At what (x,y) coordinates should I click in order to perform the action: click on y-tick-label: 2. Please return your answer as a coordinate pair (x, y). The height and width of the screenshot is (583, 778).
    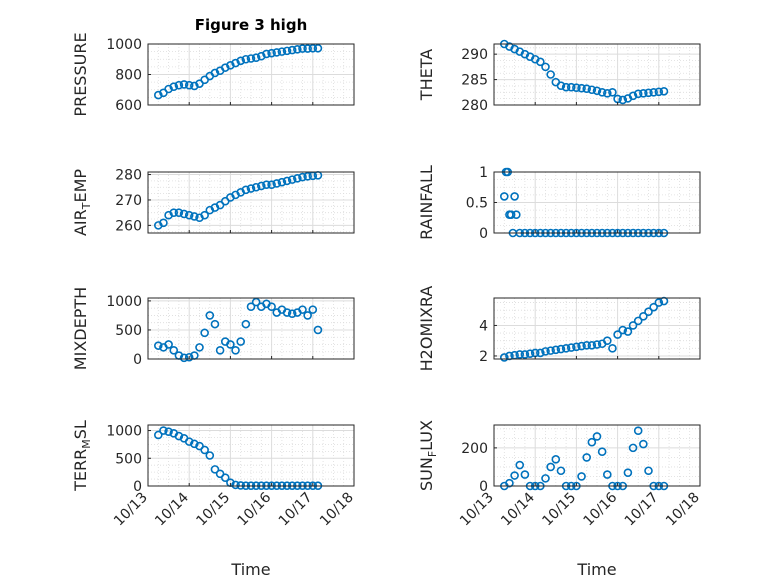
    Looking at the image, I should click on (483, 357).